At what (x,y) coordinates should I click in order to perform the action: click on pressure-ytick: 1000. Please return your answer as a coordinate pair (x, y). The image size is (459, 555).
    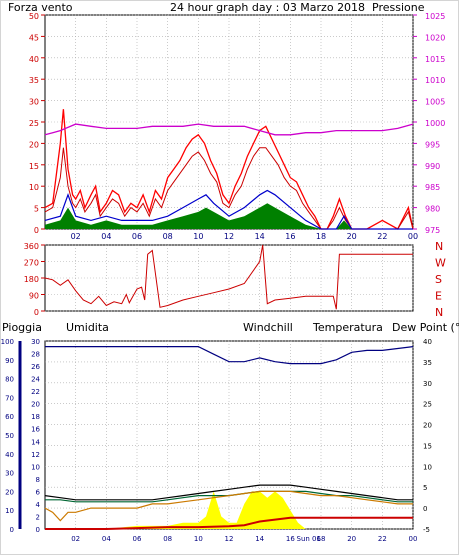
    Looking at the image, I should click on (435, 123).